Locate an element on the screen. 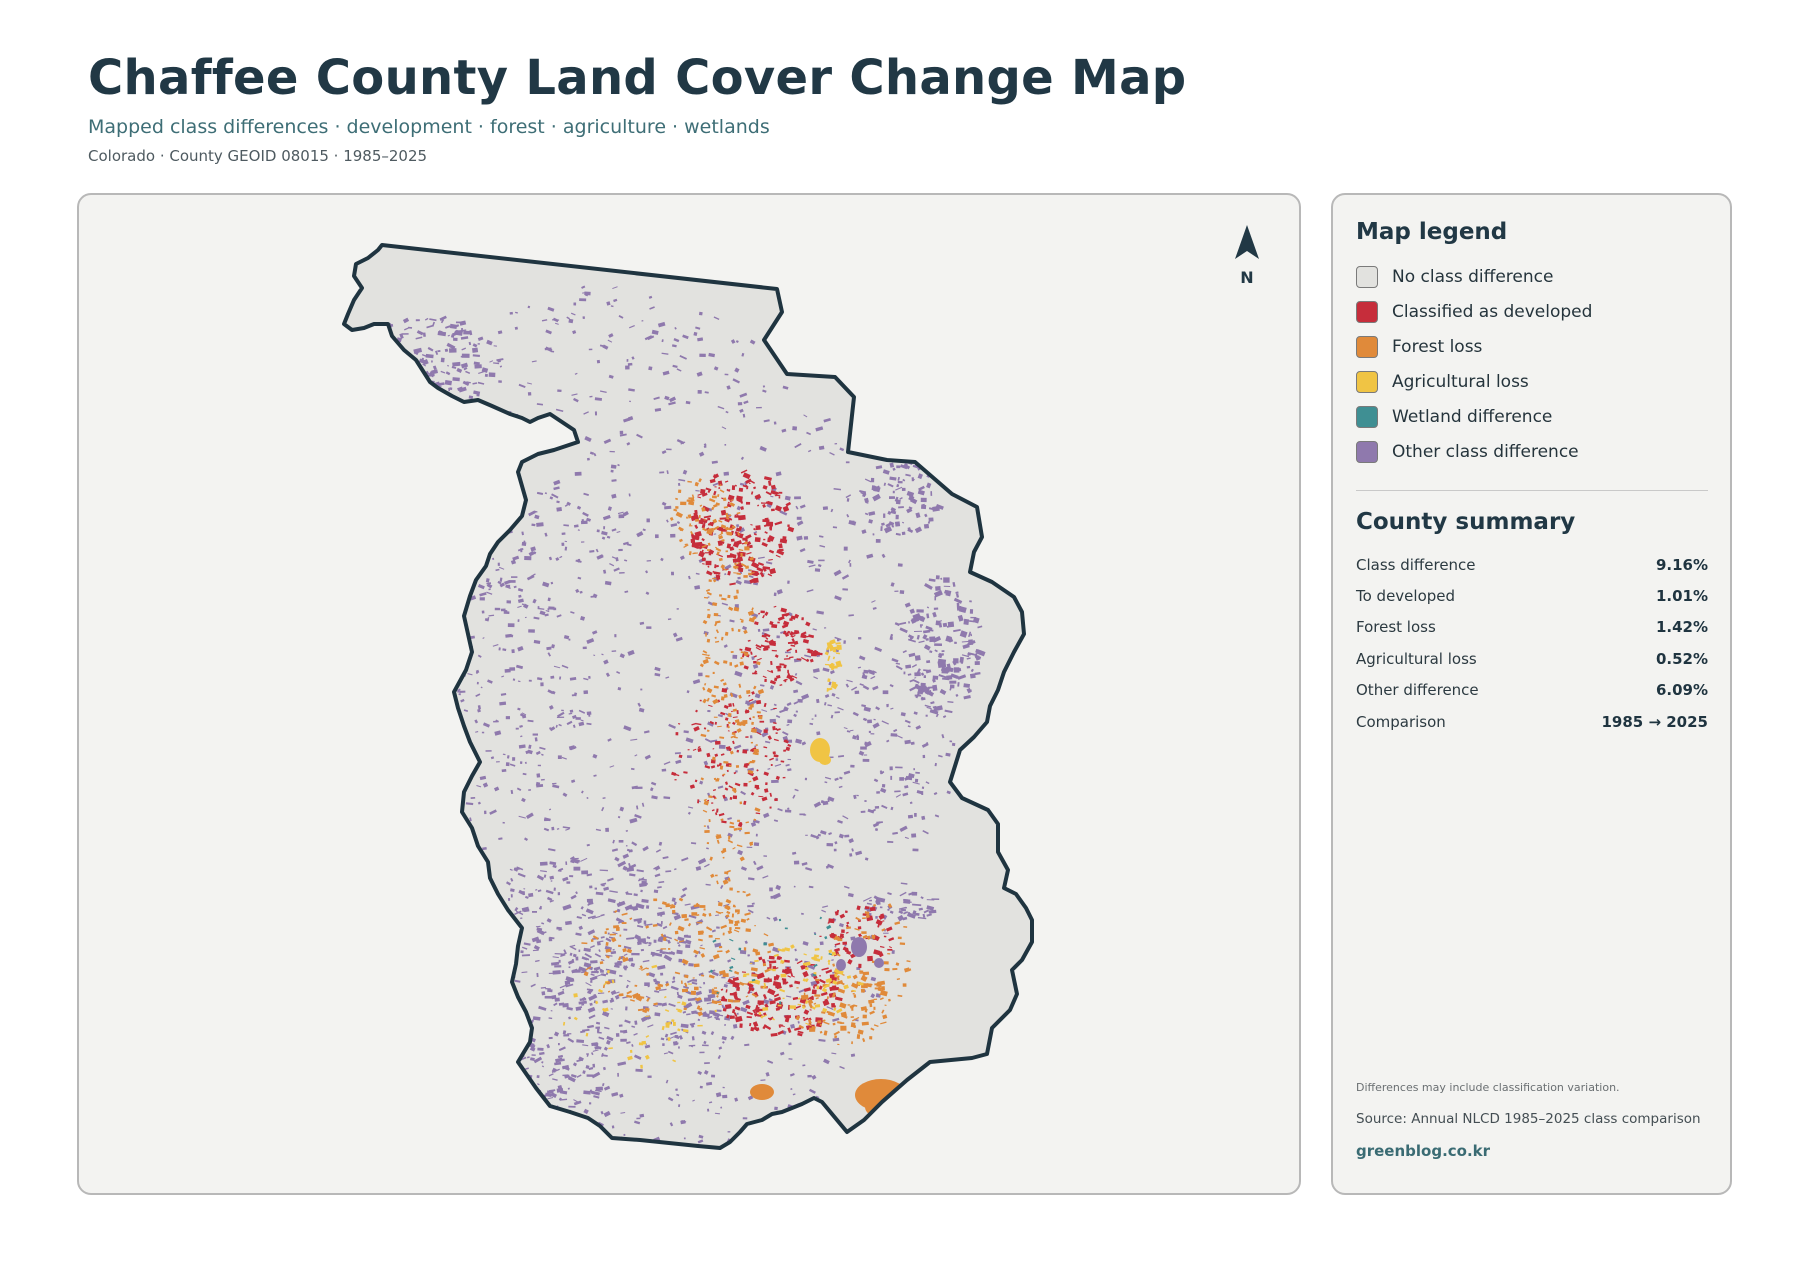  site-link: greenblog.co.kr is located at coordinates (1423, 1151).